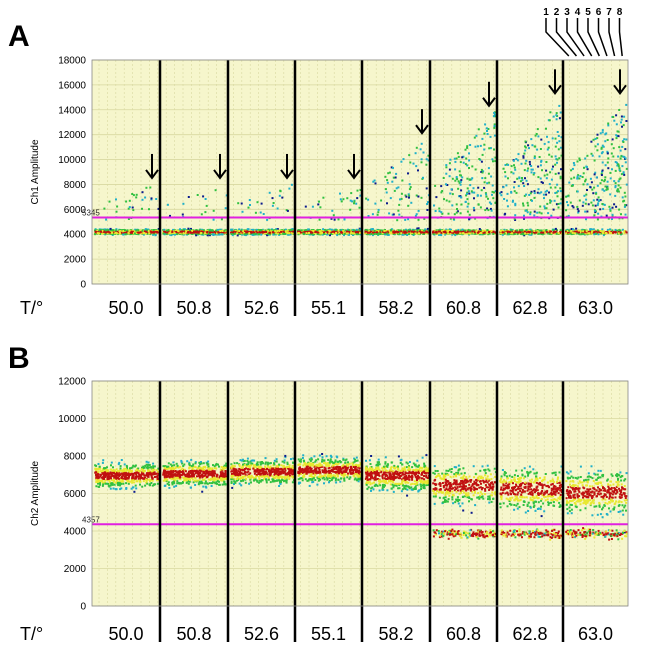 The image size is (650, 659). Describe the element at coordinates (72, 135) in the screenshot. I see `y-tick-label: 12000` at that location.